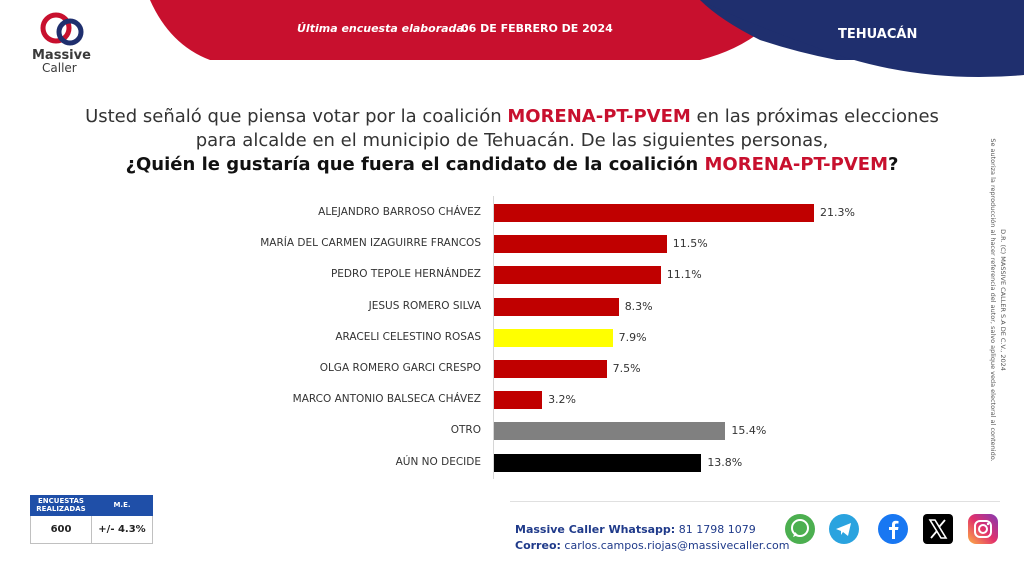 The width and height of the screenshot is (1024, 576). Describe the element at coordinates (725, 462) in the screenshot. I see `value-label: 13.8%` at that location.